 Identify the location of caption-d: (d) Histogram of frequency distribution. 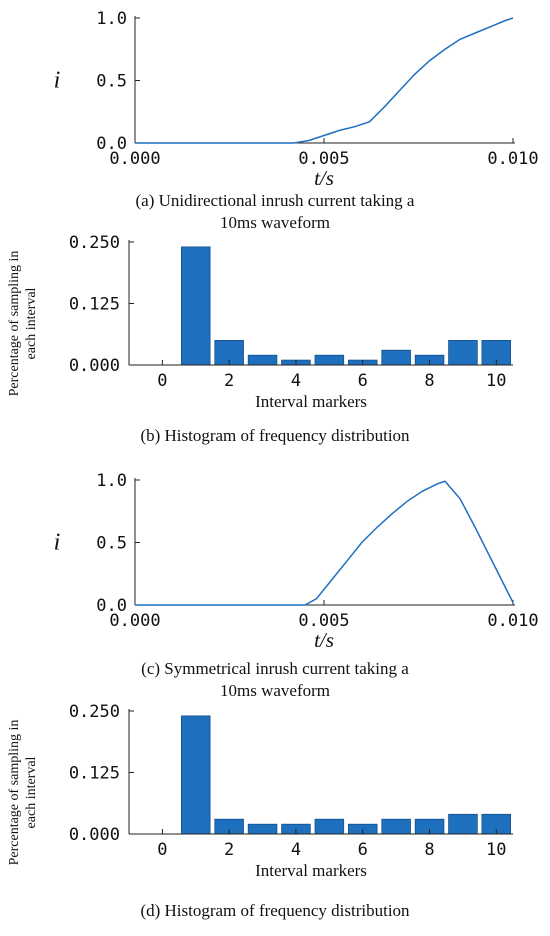
(275, 910).